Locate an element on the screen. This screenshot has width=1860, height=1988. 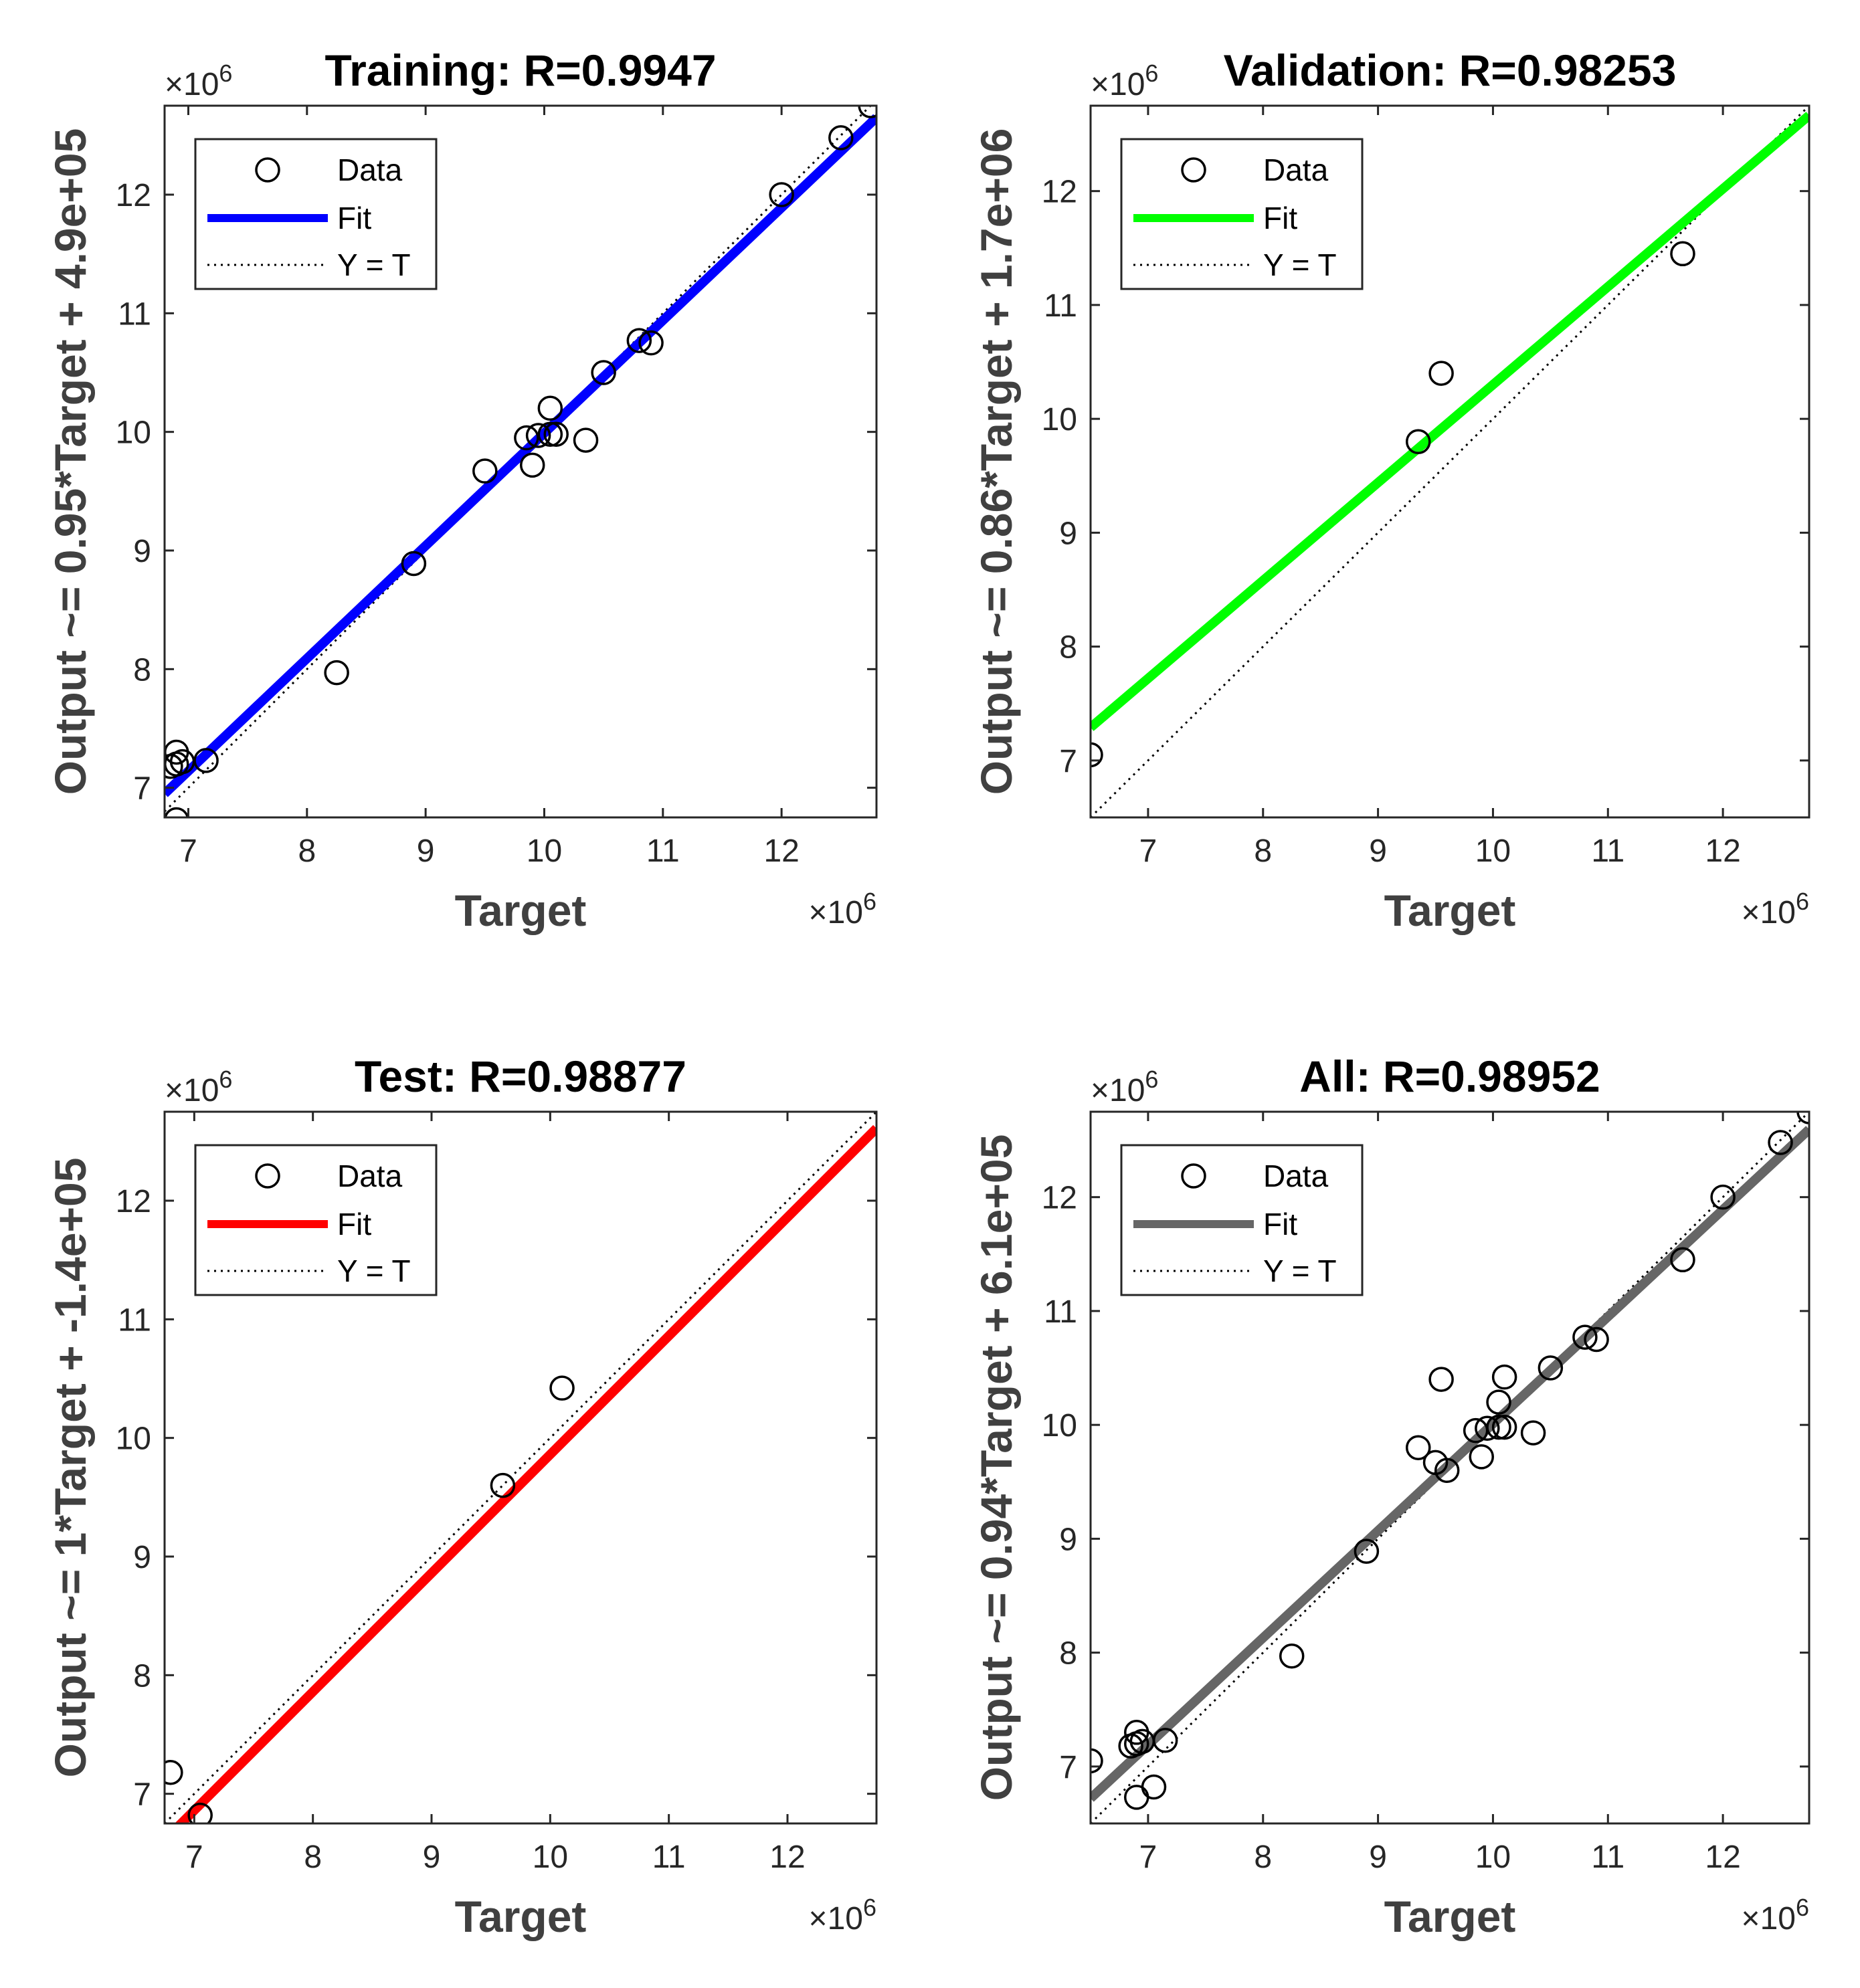
chart-title: Training: R=0.9947 is located at coordinates (520, 70).